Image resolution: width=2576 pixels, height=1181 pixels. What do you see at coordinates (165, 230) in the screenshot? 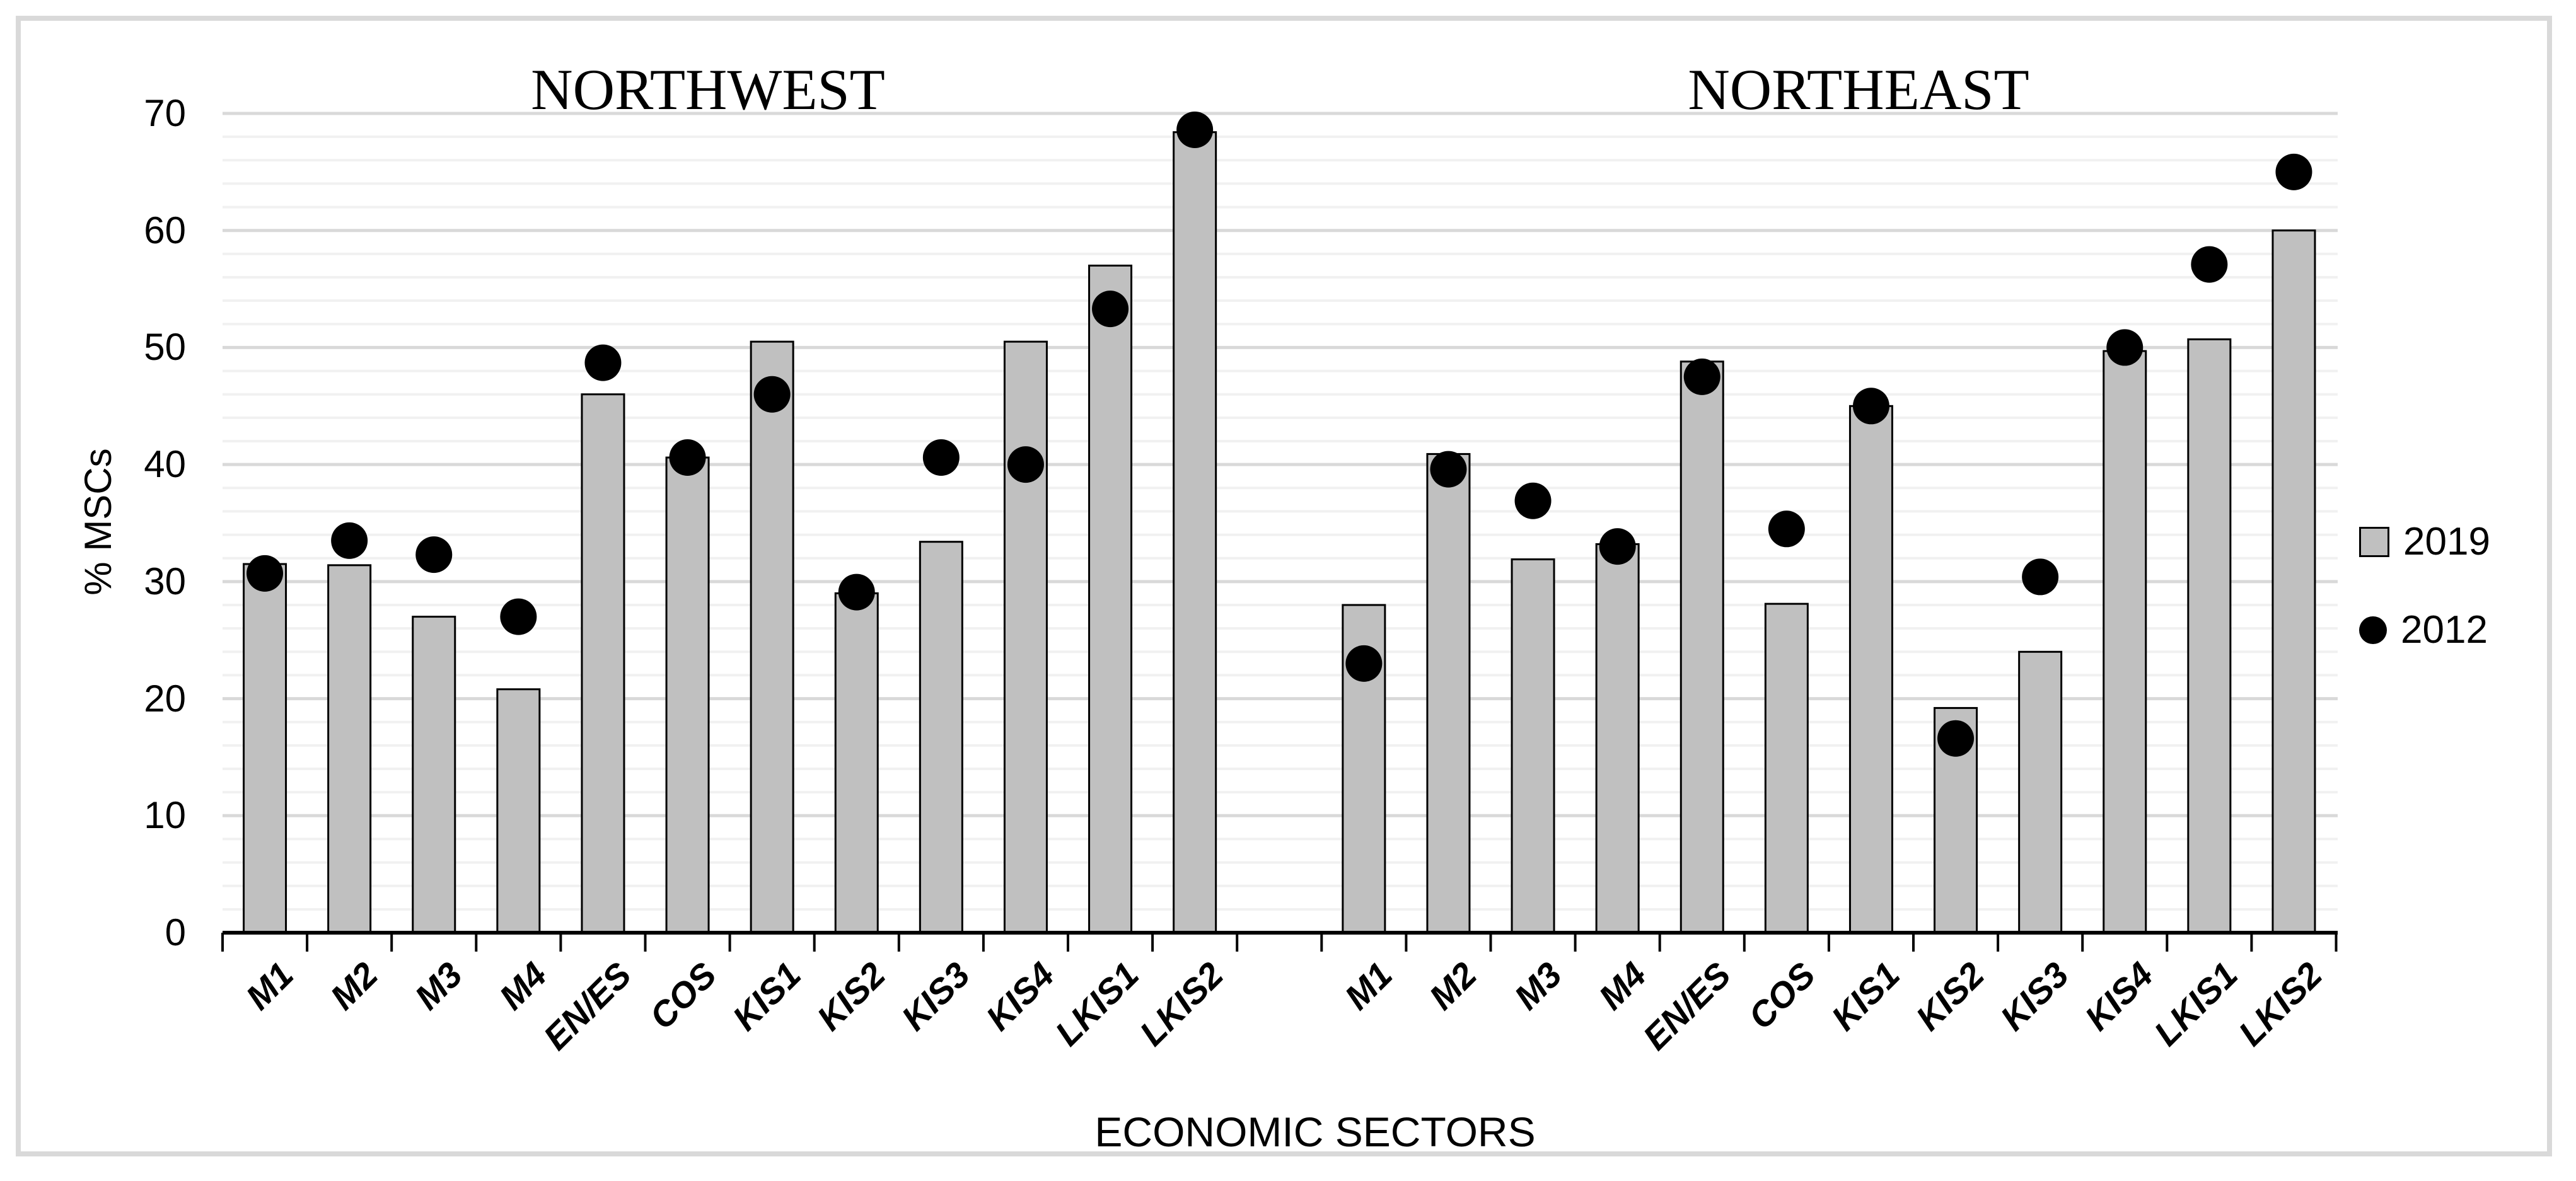
I see `y-axis-tick-label: 60` at bounding box center [165, 230].